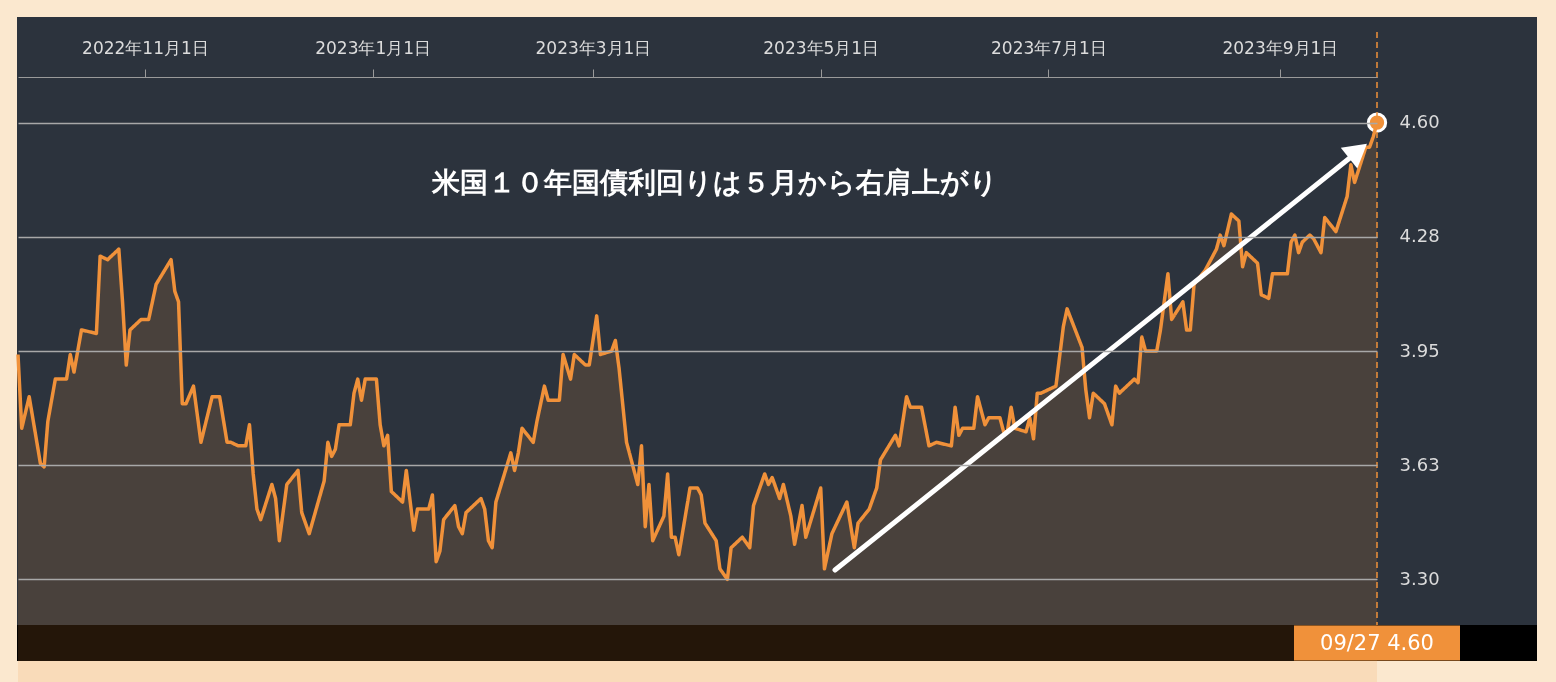 Image resolution: width=1556 pixels, height=682 pixels. I want to click on x-tick-label: 2023年5月1日, so click(821, 47).